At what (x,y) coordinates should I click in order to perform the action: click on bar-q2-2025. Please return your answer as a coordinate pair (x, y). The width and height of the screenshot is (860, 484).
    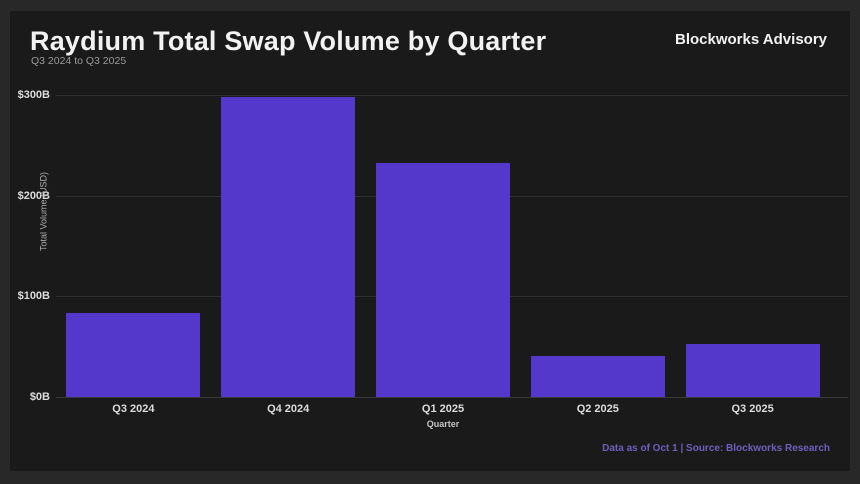
    Looking at the image, I should click on (597, 376).